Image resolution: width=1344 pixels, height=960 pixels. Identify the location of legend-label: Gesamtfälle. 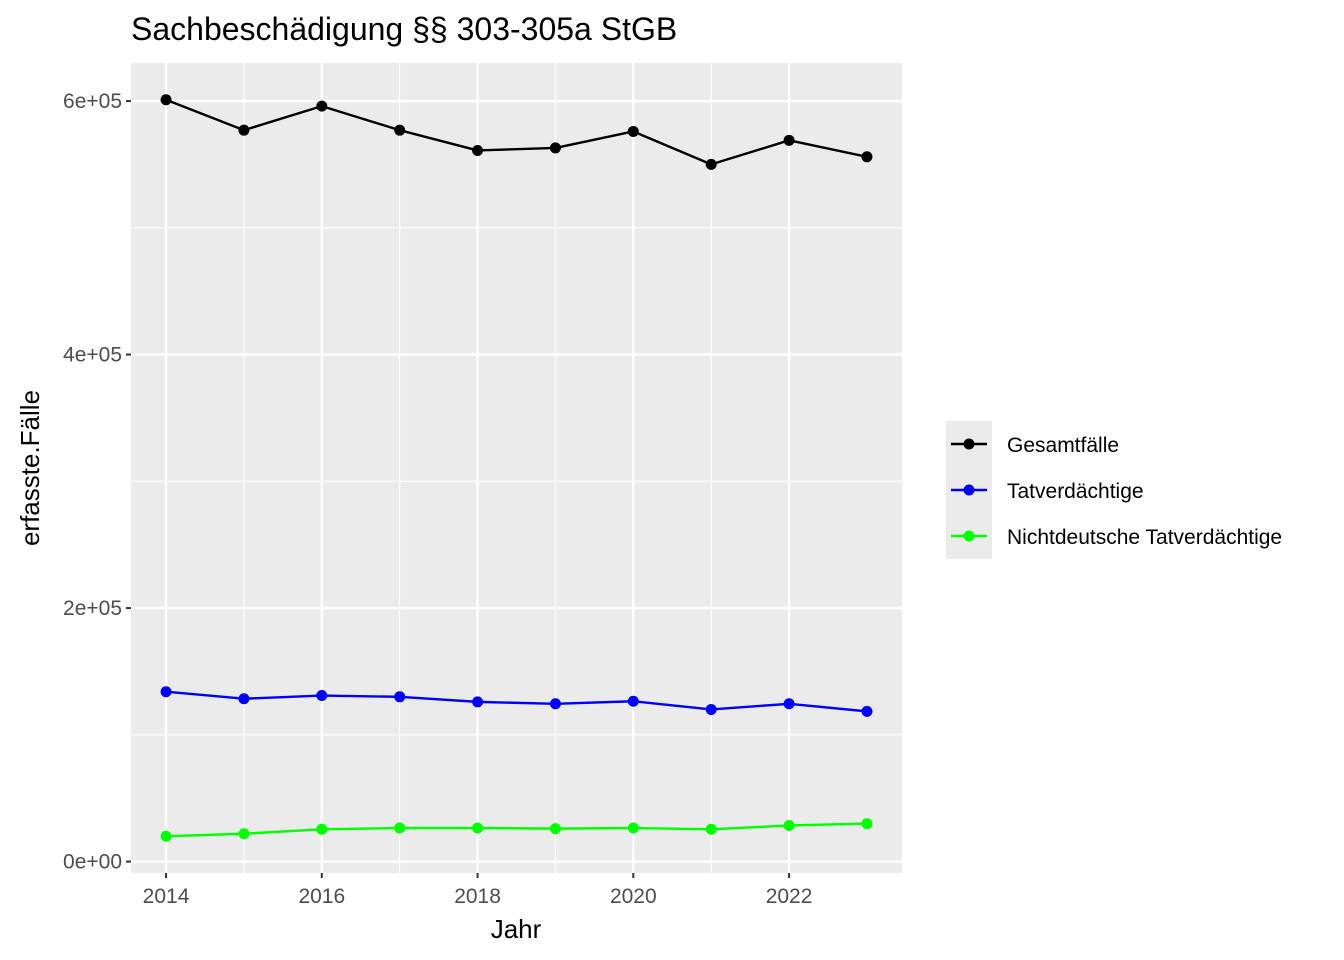
(1063, 445).